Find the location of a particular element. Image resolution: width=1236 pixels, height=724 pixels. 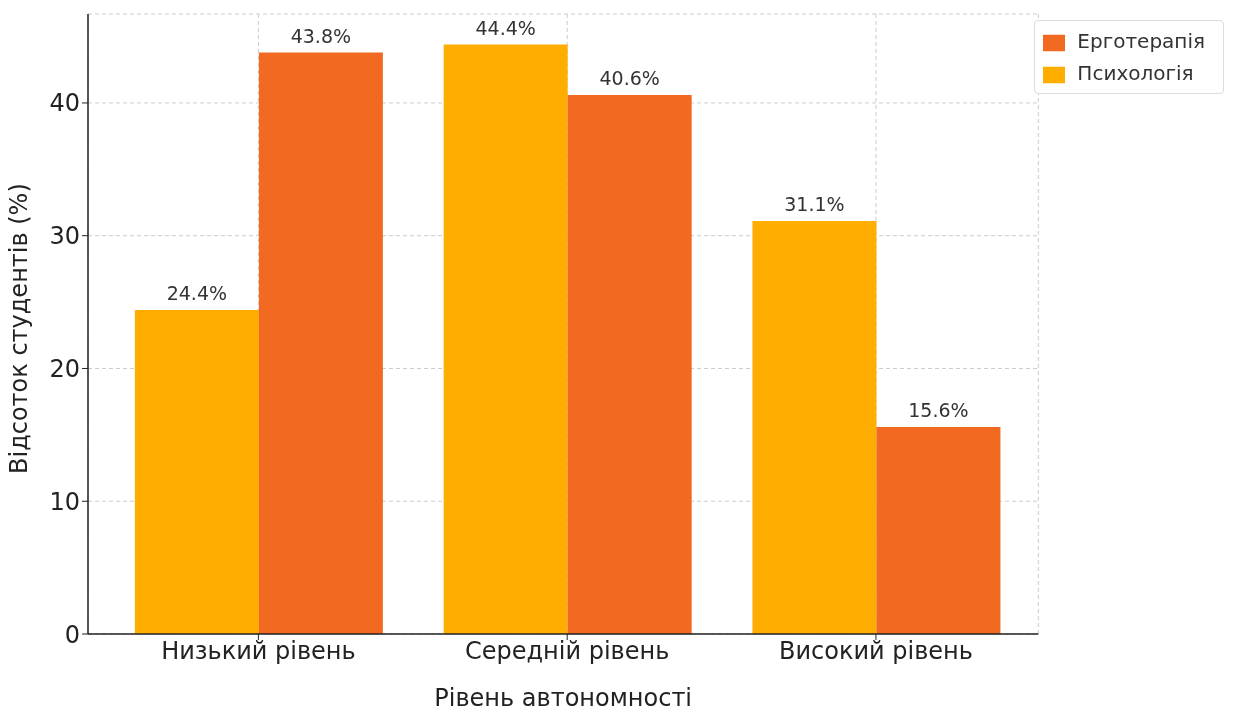

x-tick-label: Середній рівень is located at coordinates (567, 651).